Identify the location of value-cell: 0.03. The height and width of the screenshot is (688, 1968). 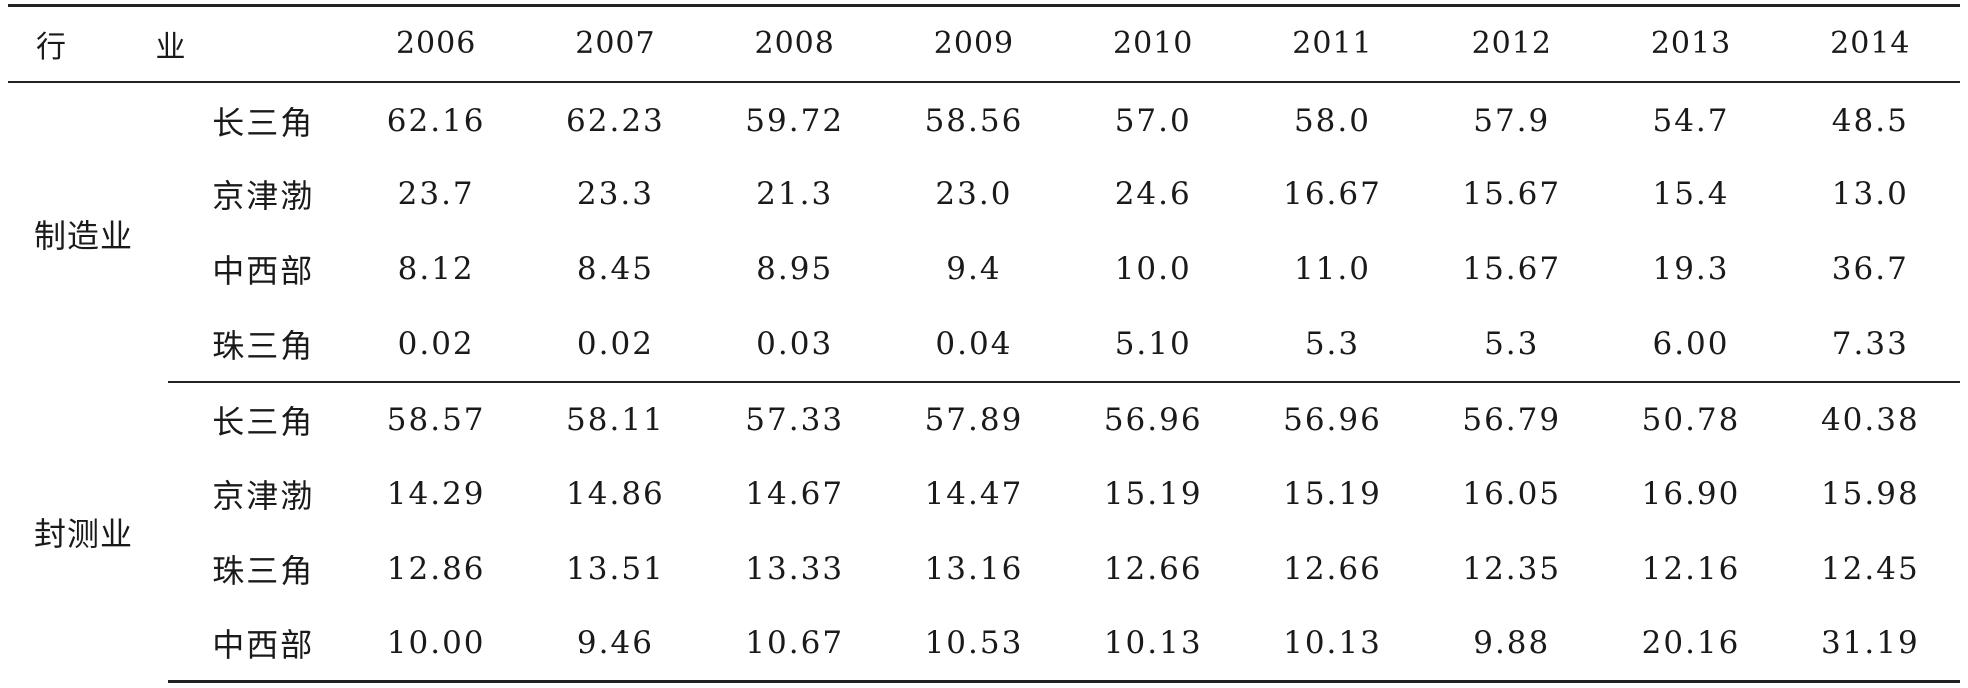
(795, 344).